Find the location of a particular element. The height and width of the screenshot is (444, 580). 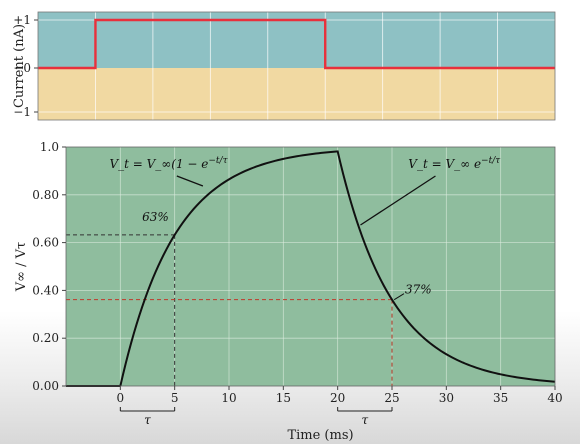

voltage-y-axis-label: V∞ / Vτ is located at coordinates (21, 267).